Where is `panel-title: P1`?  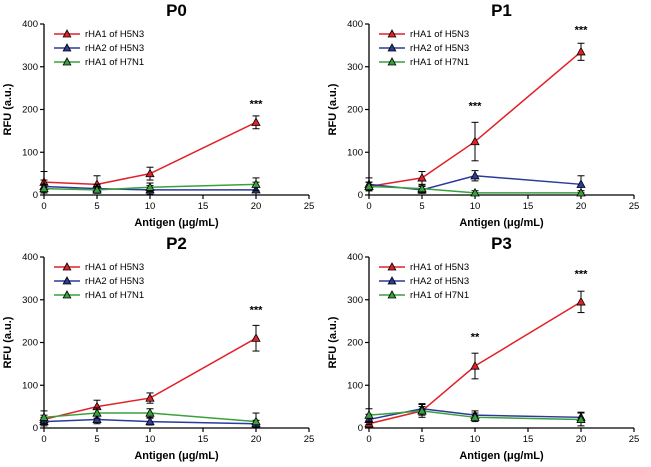
panel-title: P1 is located at coordinates (501, 10).